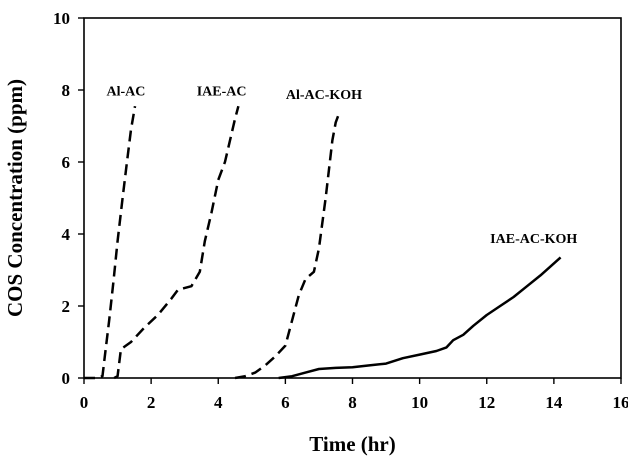 This screenshot has width=628, height=460. I want to click on x-tick-label: 2, so click(151, 402).